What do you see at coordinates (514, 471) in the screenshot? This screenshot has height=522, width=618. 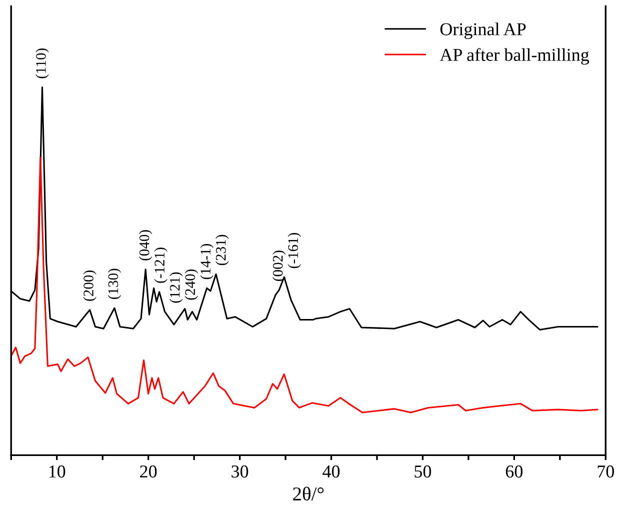 I see `x-tick-label: 60` at bounding box center [514, 471].